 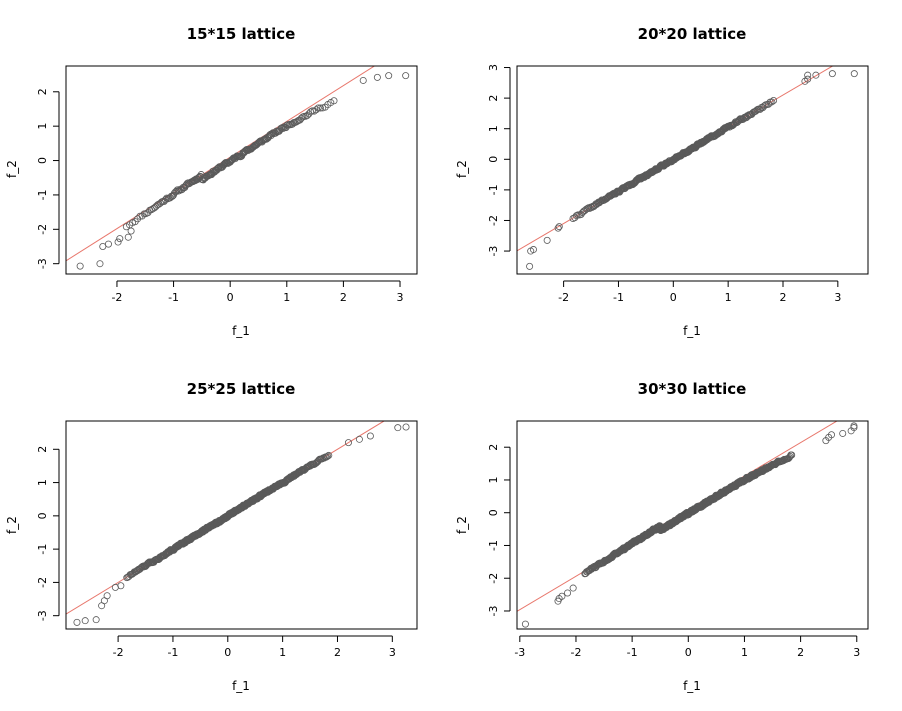 What do you see at coordinates (241, 331) in the screenshot?
I see `panel-1-xlabel: f_1` at bounding box center [241, 331].